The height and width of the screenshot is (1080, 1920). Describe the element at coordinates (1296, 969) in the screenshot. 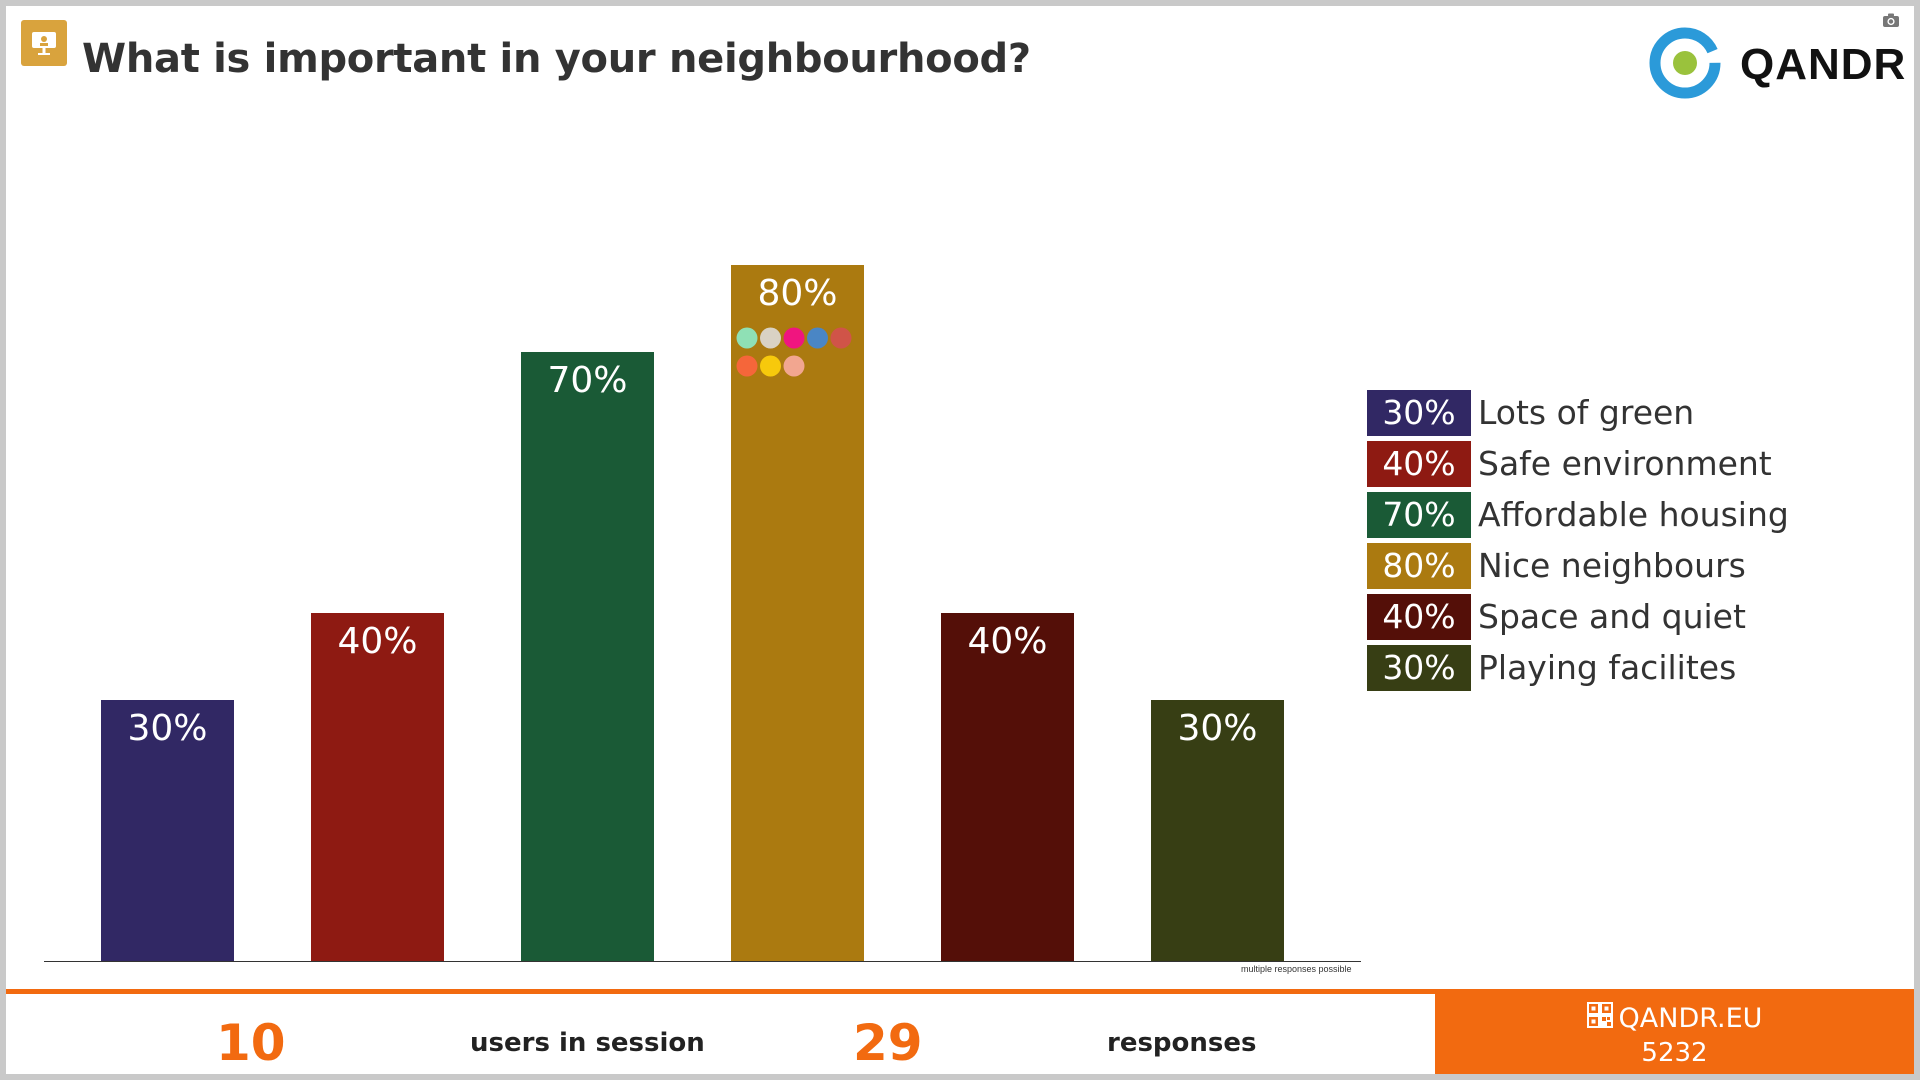

I see `footnote: multiple responses possible` at that location.